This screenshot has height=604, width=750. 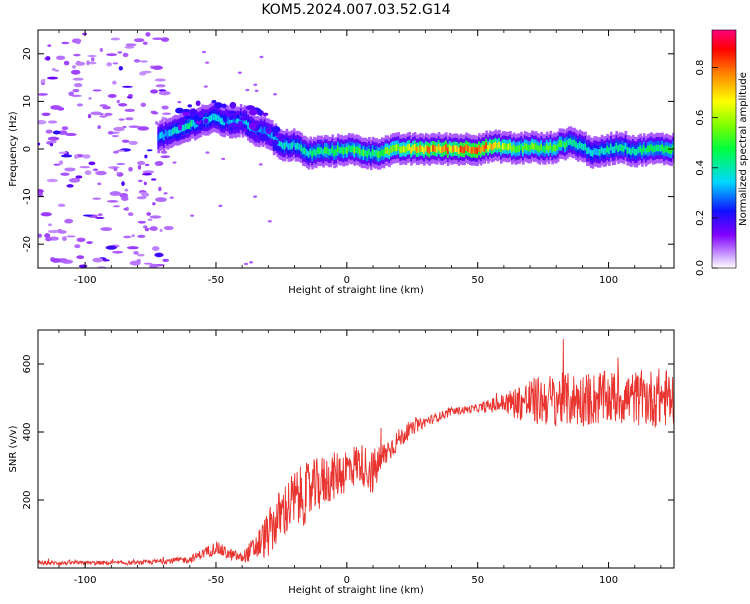 What do you see at coordinates (216, 580) in the screenshot?
I see `x-tick-label: -50` at bounding box center [216, 580].